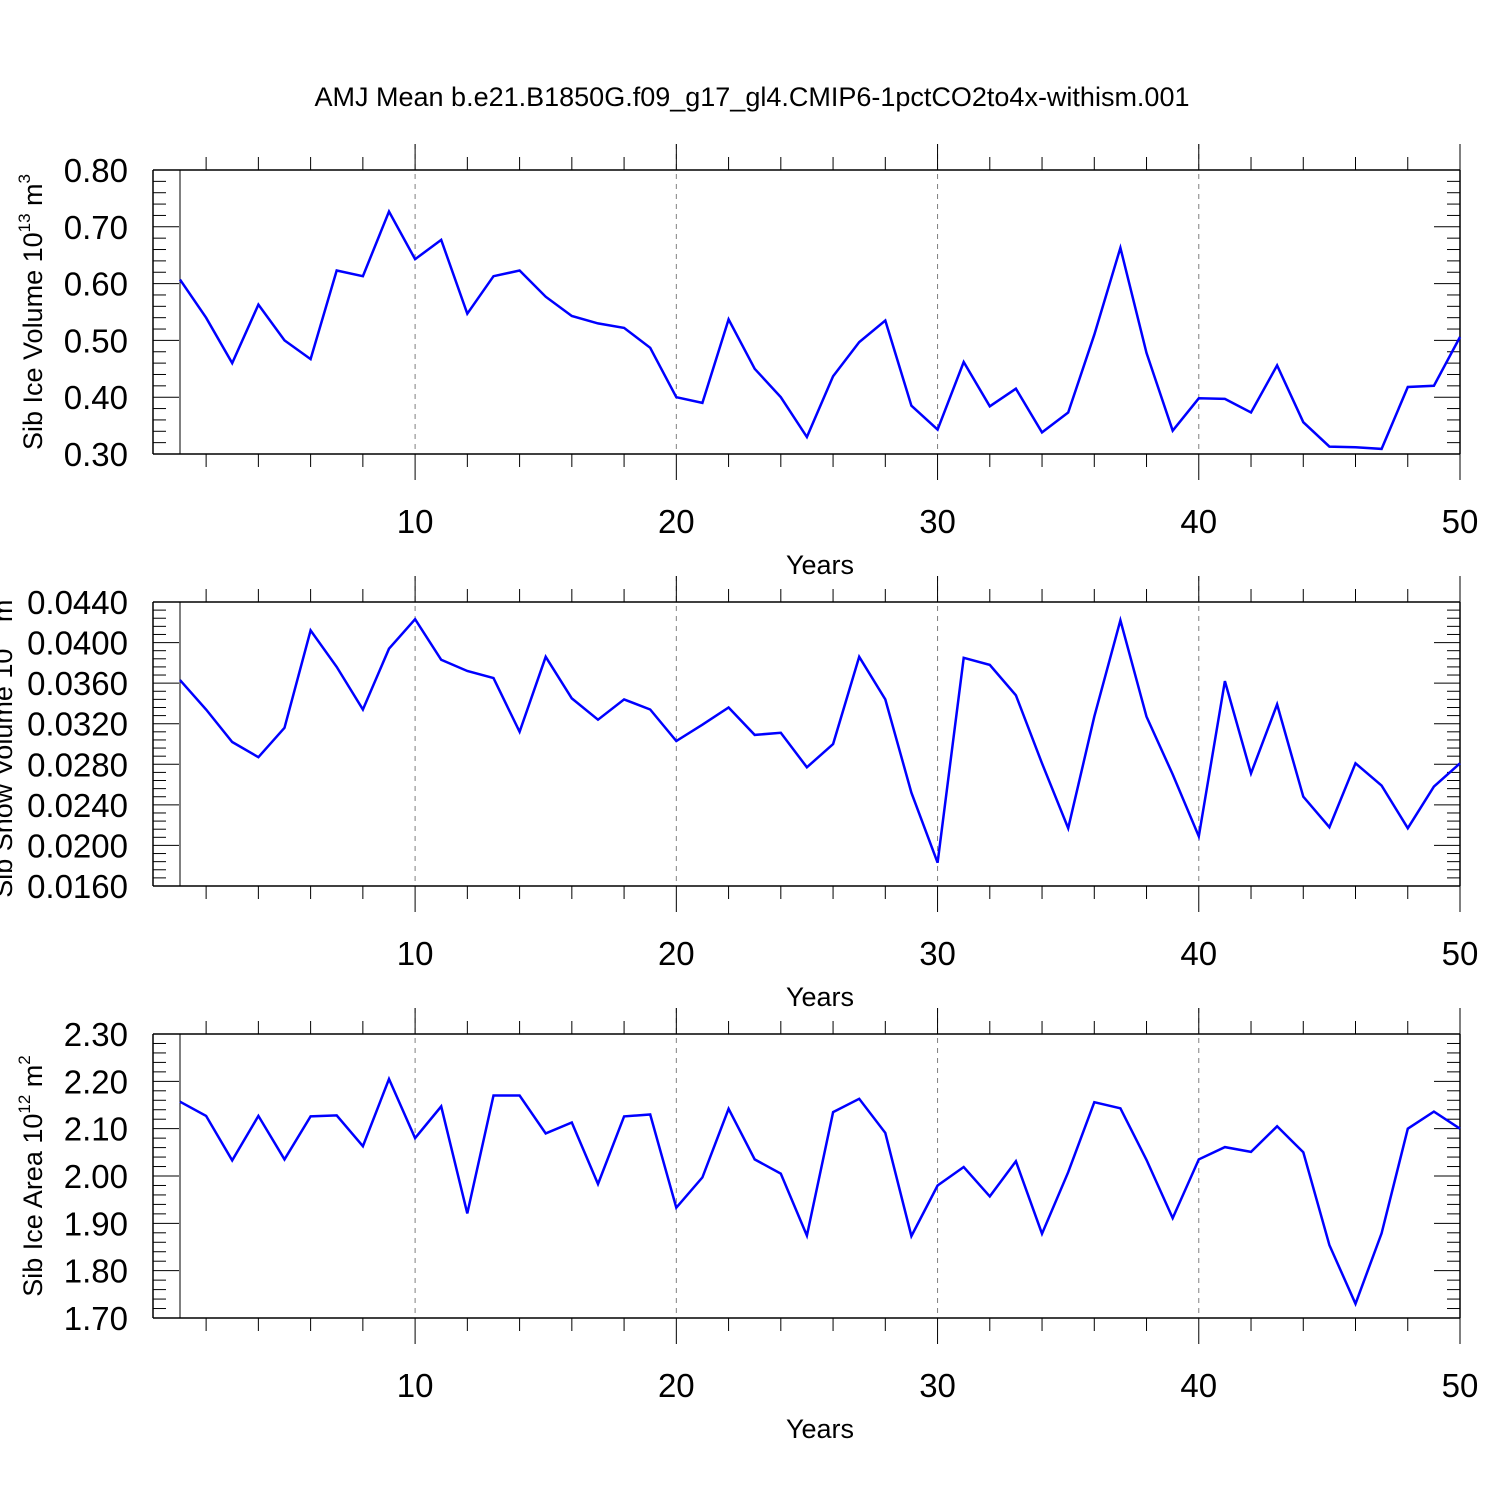 This screenshot has height=1500, width=1500. What do you see at coordinates (77, 886) in the screenshot?
I see `y-tick-label: 0.0160` at bounding box center [77, 886].